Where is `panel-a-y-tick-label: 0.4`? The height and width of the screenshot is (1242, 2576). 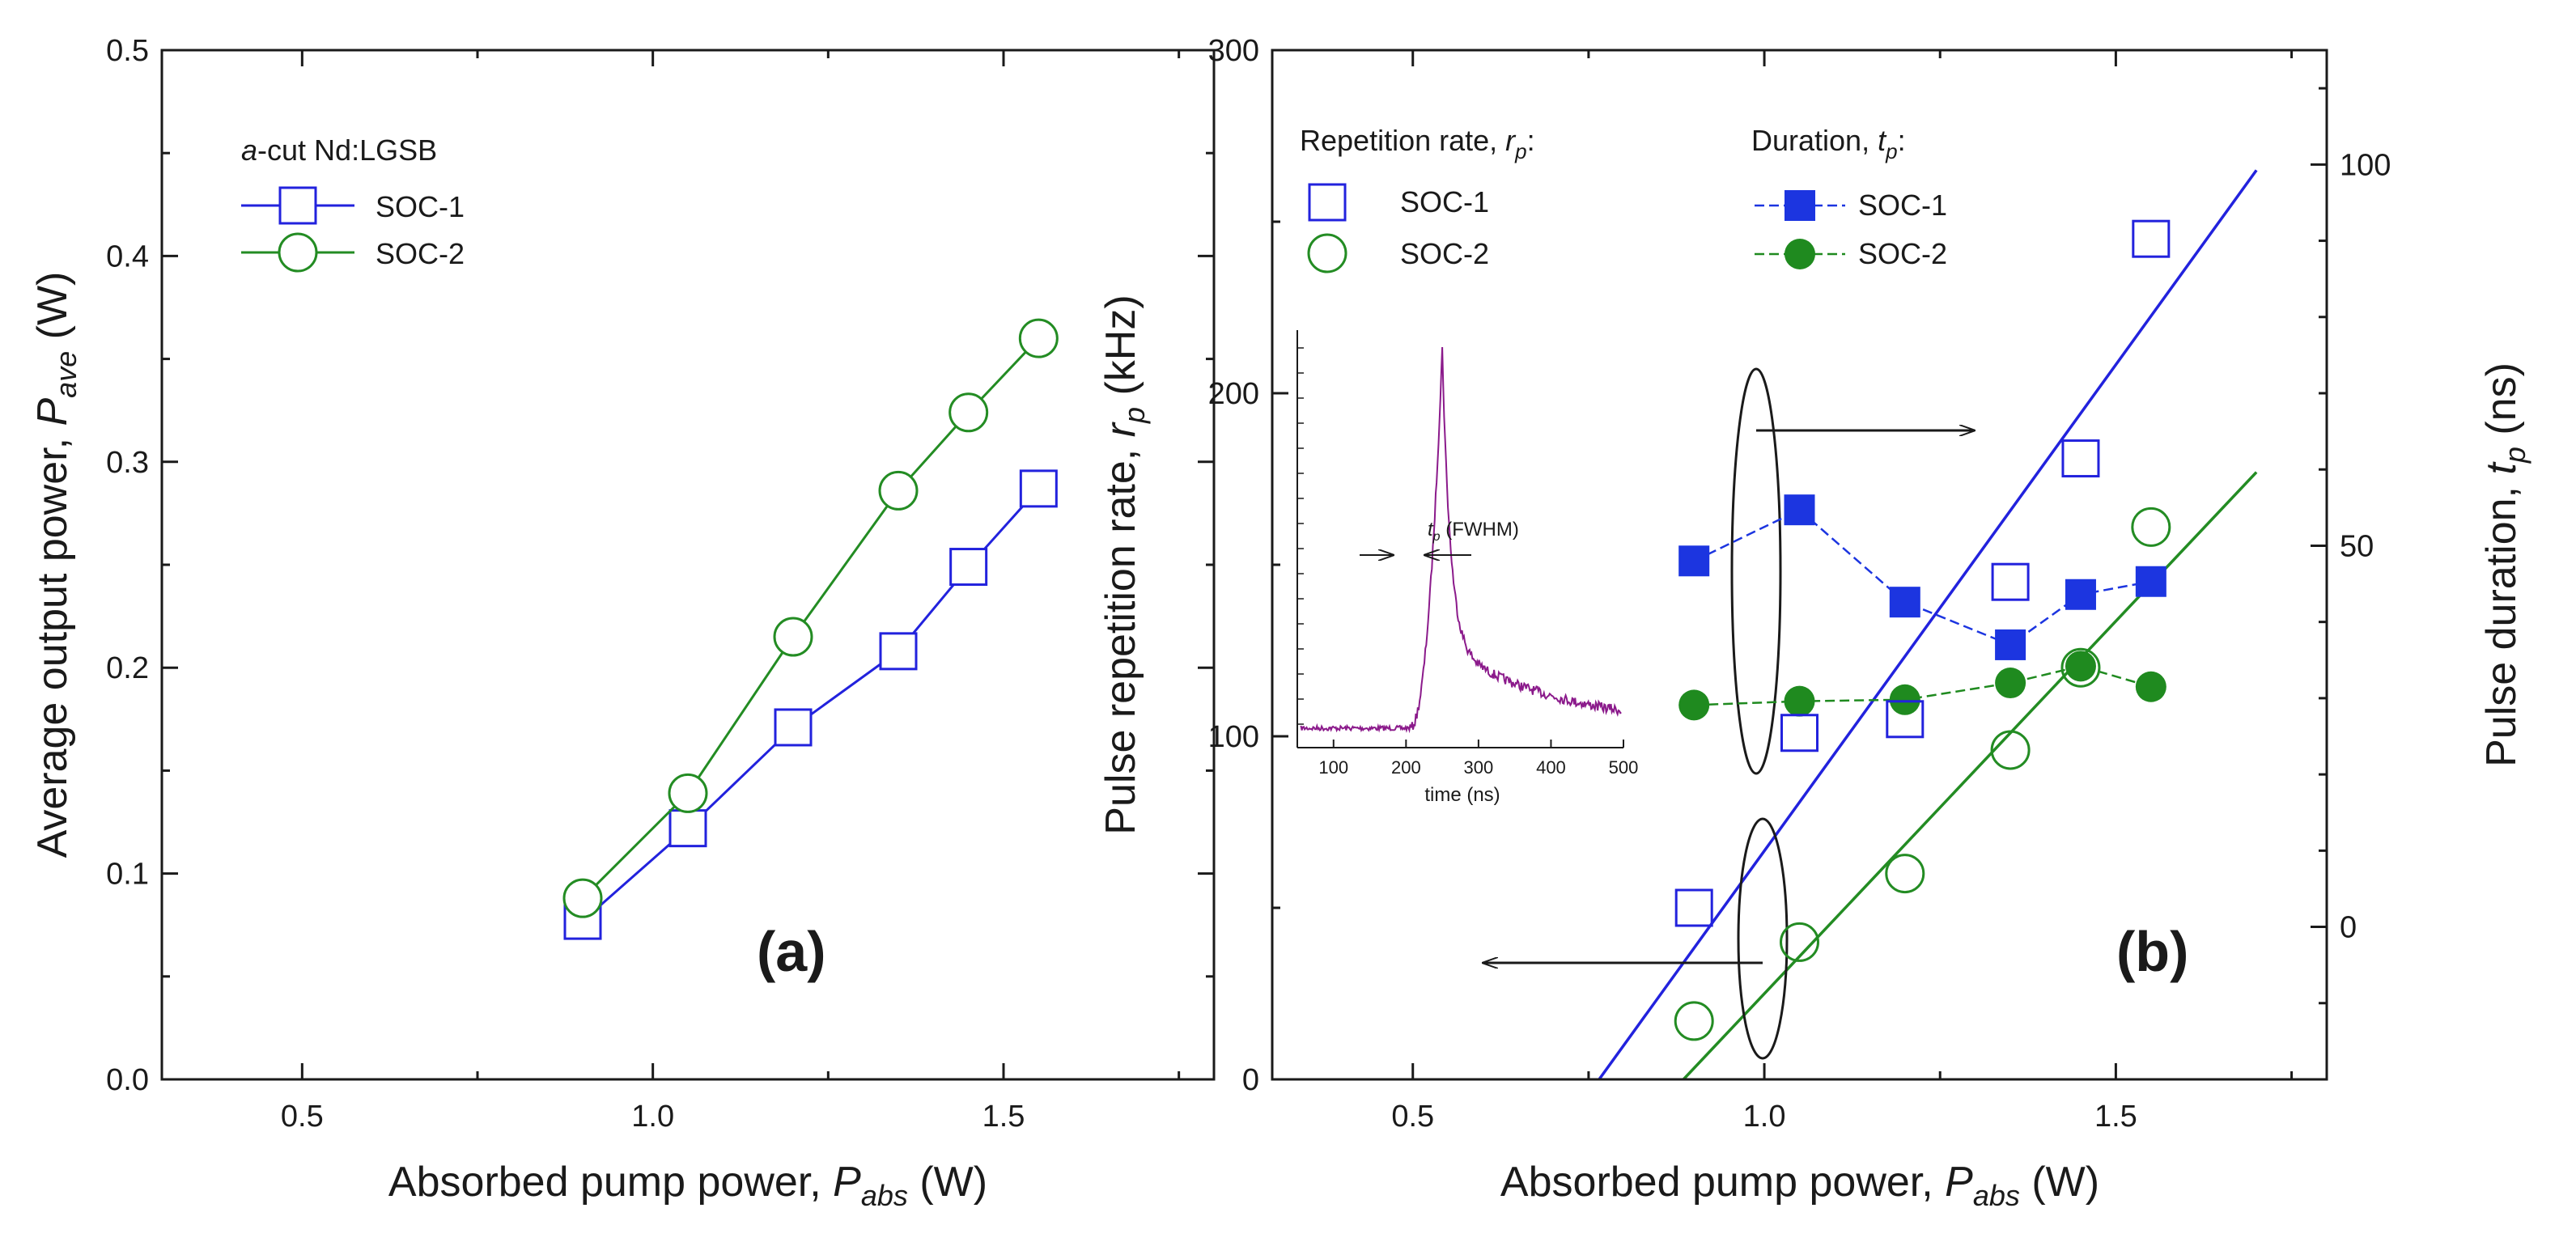
panel-a-y-tick-label: 0.4 is located at coordinates (127, 256).